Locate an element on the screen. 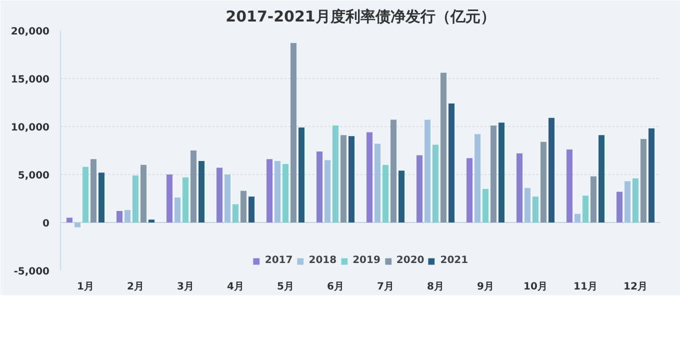  legend-label: 2018 is located at coordinates (322, 260).